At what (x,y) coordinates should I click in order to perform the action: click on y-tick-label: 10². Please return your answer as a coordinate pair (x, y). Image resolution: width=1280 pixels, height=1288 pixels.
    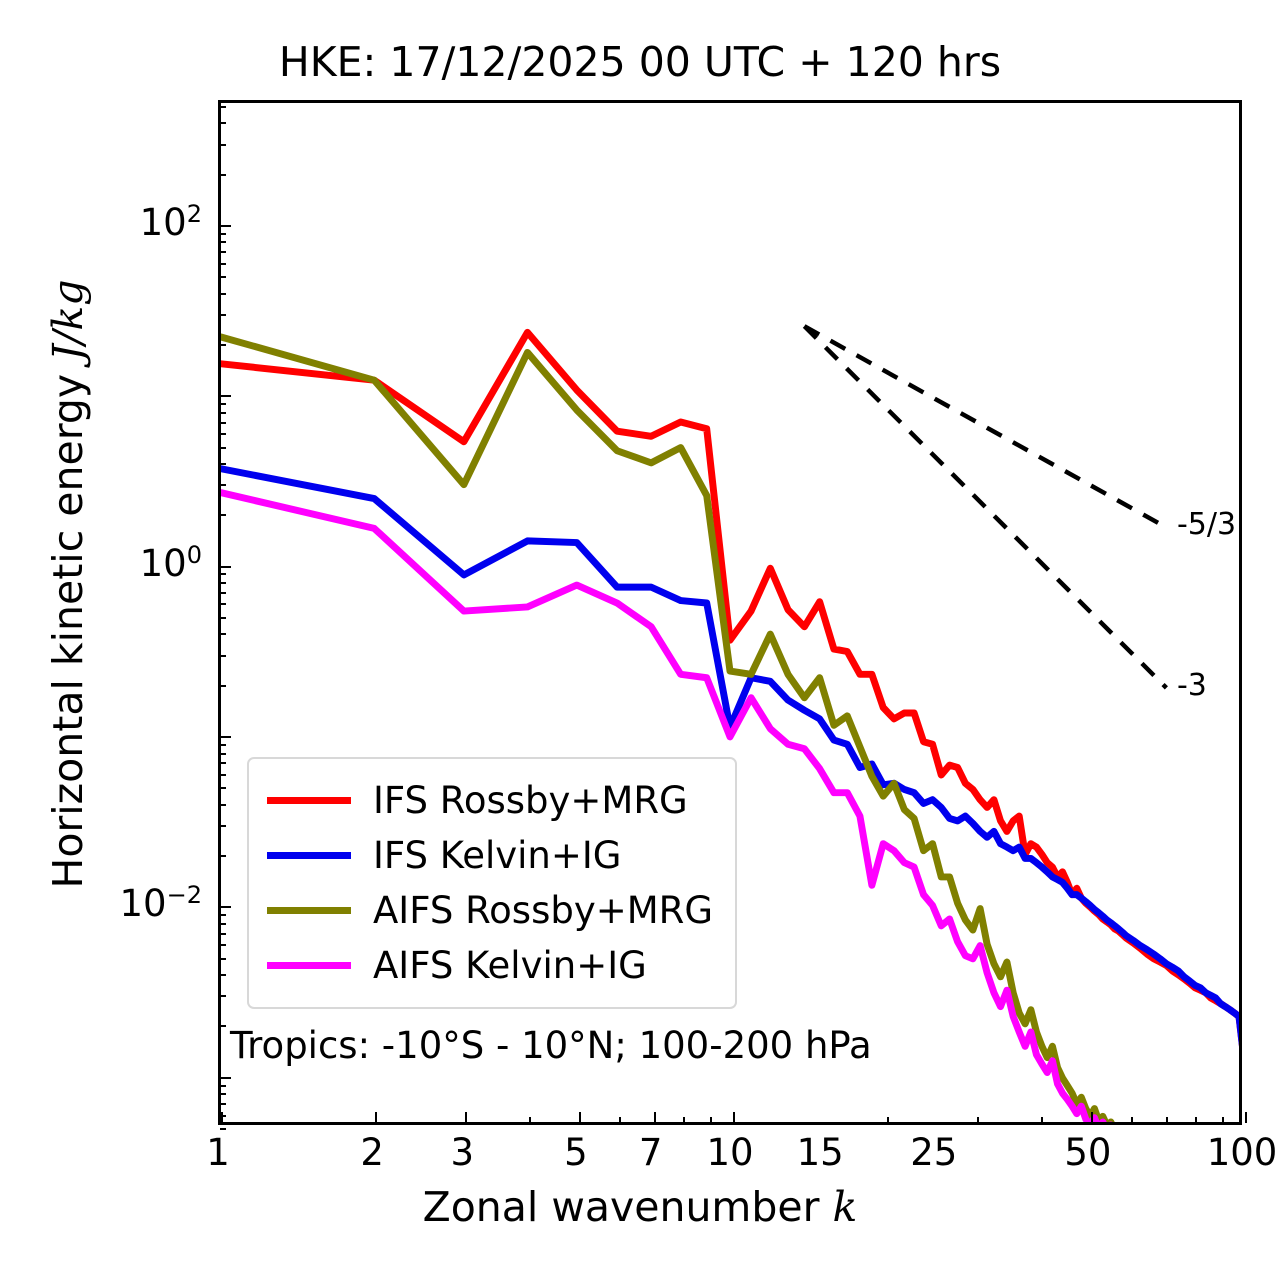
    Looking at the image, I should click on (171, 222).